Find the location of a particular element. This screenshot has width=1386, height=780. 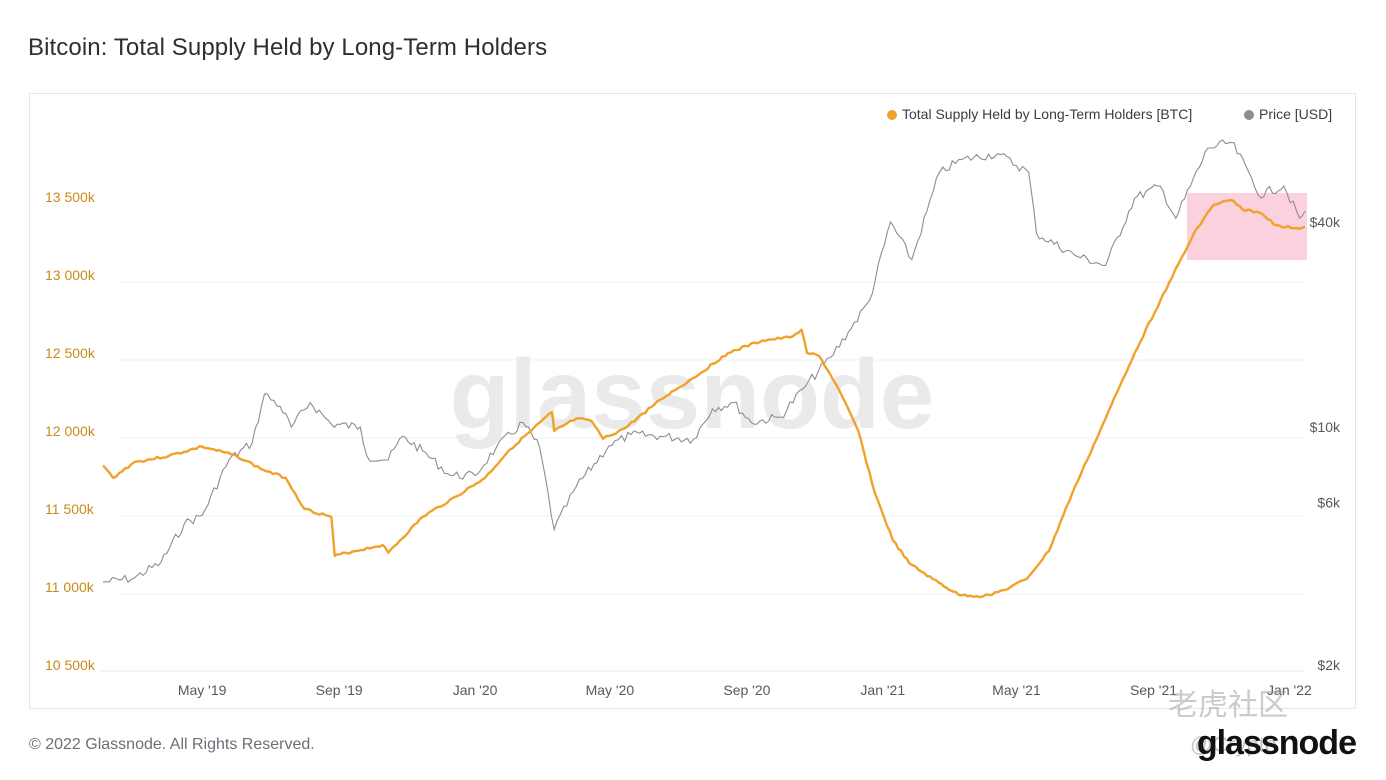

x-tick-label: May '19 is located at coordinates (202, 690).